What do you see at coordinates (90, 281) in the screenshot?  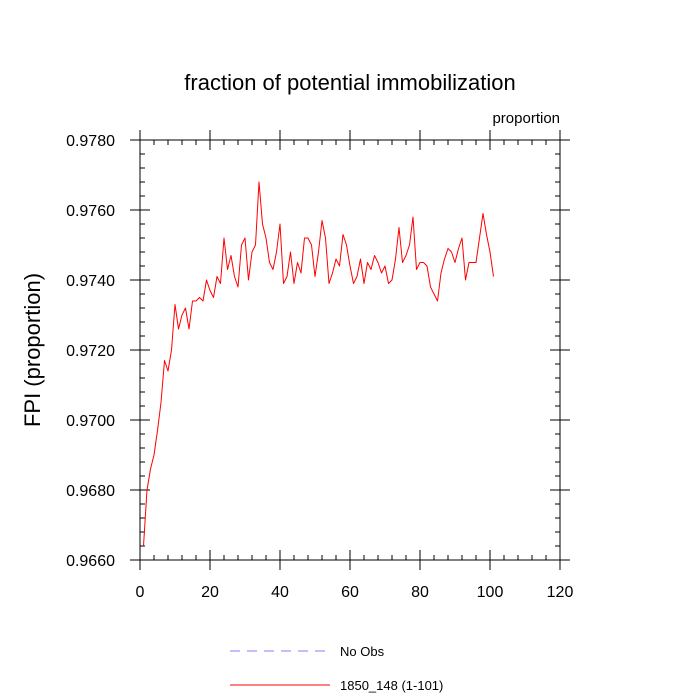 I see `y-tick-label: 0.9740` at bounding box center [90, 281].